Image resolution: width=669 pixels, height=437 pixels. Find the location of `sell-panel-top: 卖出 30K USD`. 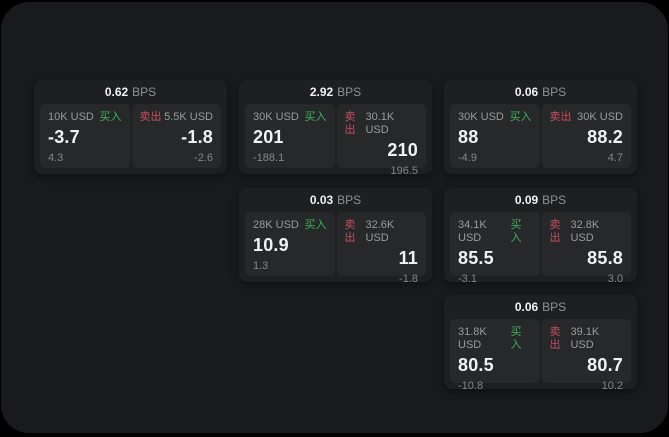

sell-panel-top: 卖出 30K USD is located at coordinates (587, 117).